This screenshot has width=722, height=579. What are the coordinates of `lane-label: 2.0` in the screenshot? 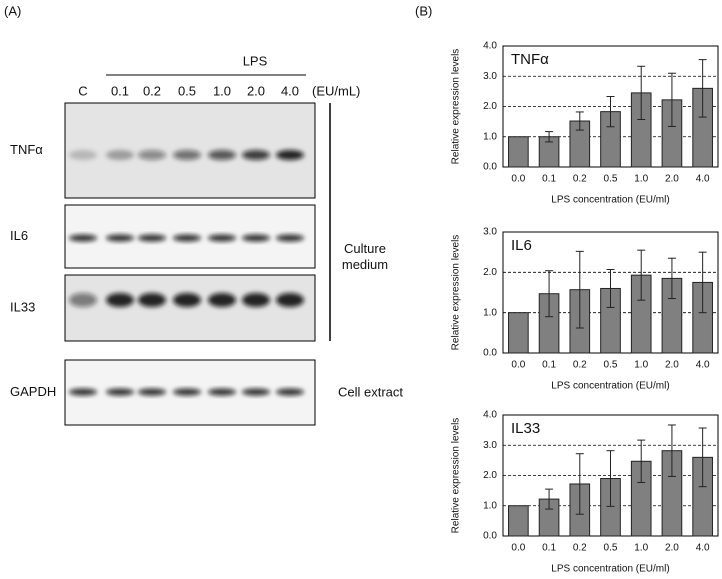 It's located at (256, 90).